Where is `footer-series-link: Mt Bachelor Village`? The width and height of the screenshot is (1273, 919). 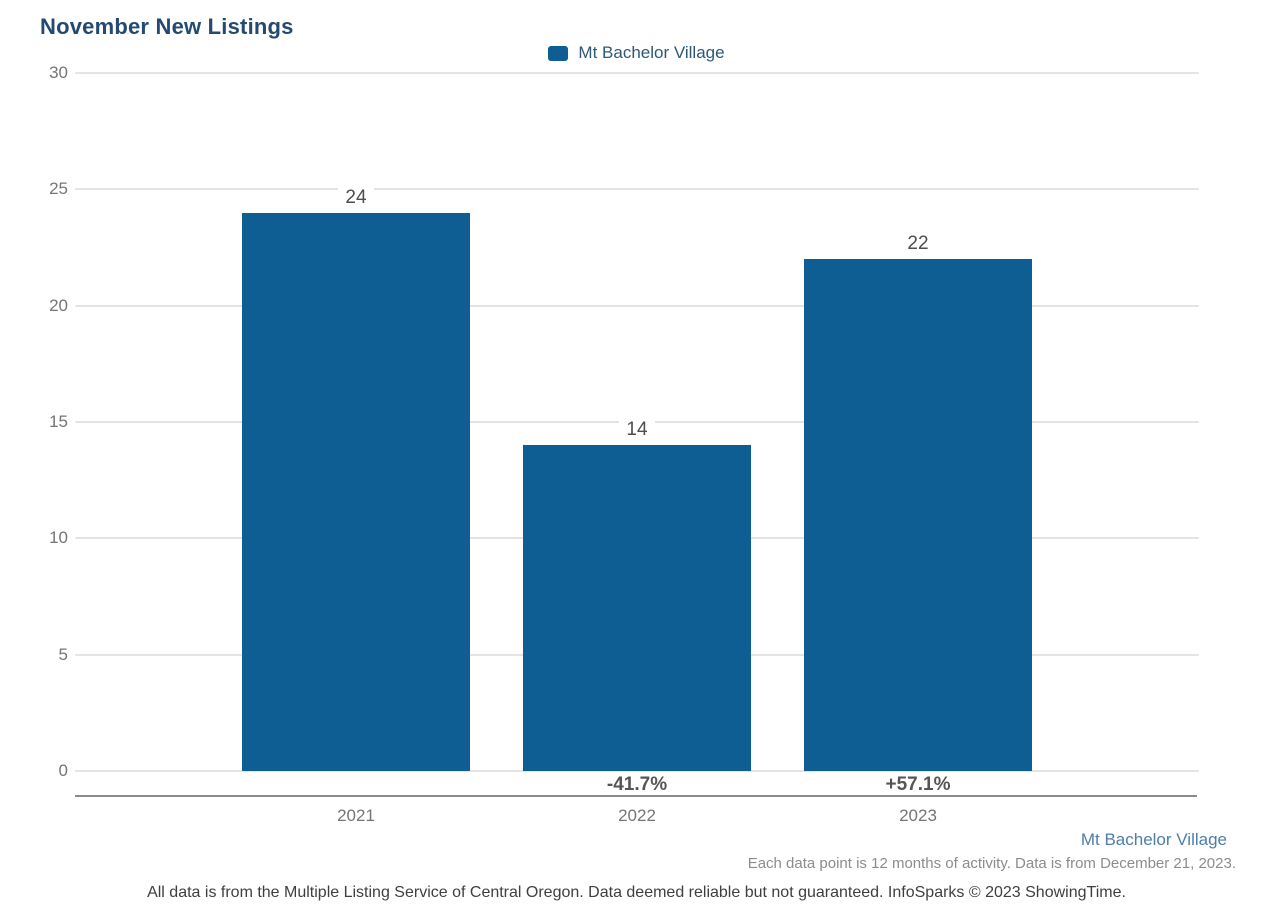
footer-series-link: Mt Bachelor Village is located at coordinates (1153, 839).